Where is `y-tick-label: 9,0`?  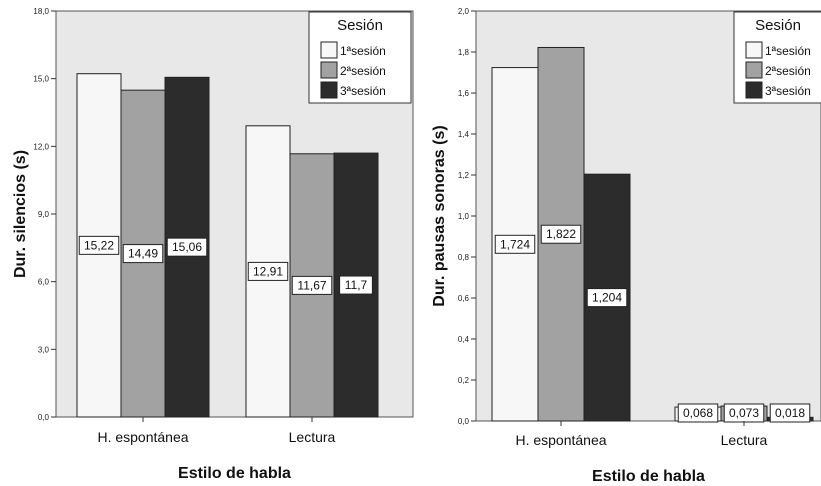
y-tick-label: 9,0 is located at coordinates (44, 214).